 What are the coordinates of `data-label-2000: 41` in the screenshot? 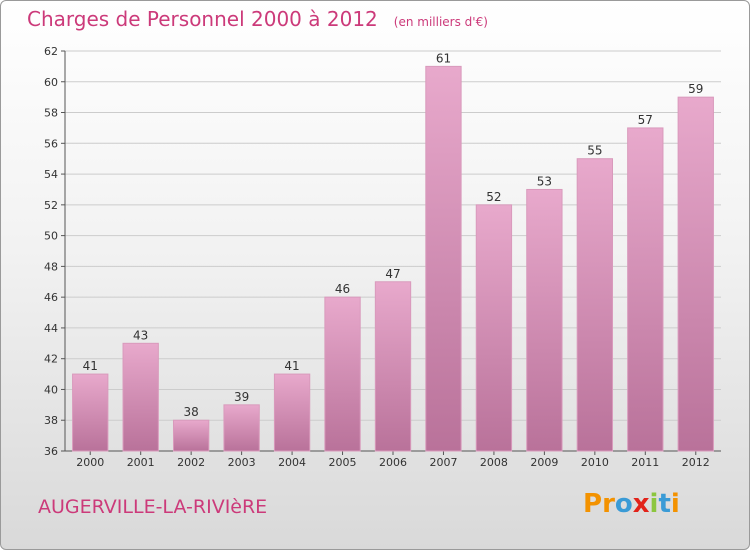 It's located at (90, 366).